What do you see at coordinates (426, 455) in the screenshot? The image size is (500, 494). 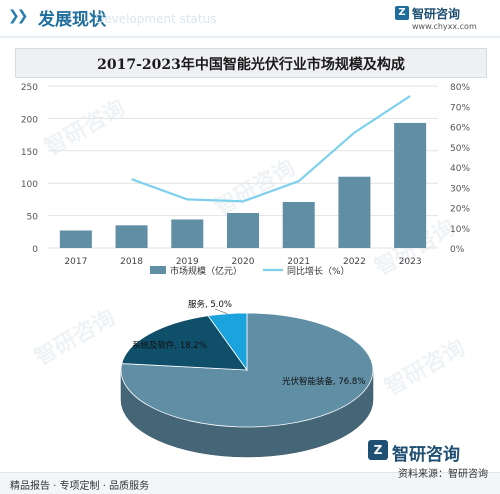 I see `footer-brand-name: 智研咨询` at bounding box center [426, 455].